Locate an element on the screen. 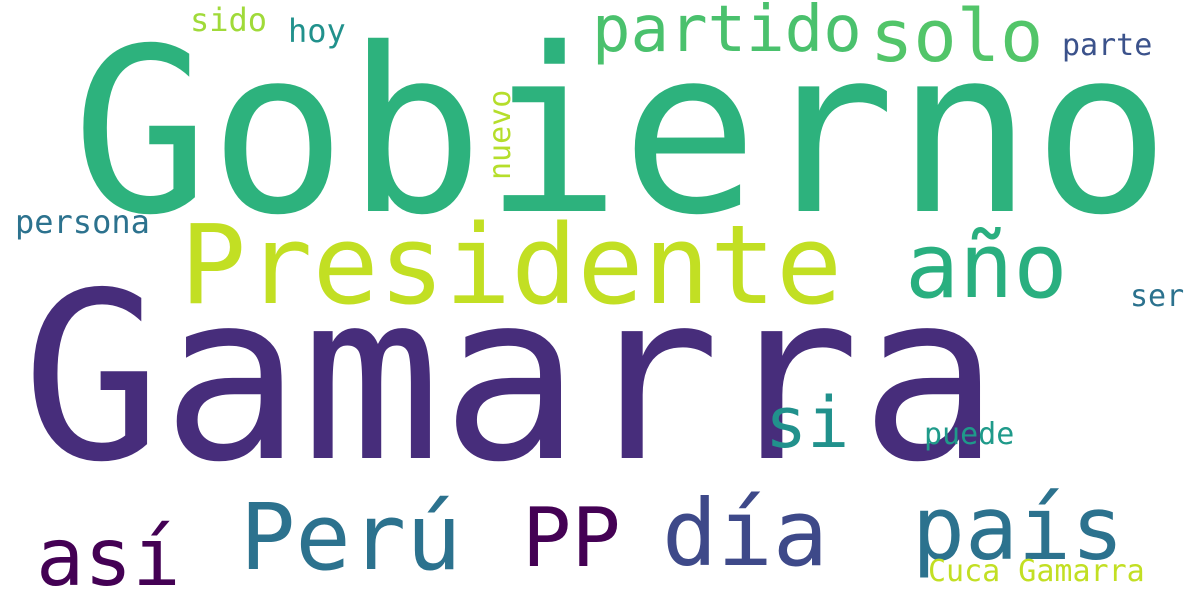 The image size is (1200, 600). word-partido: partido is located at coordinates (727, 33).